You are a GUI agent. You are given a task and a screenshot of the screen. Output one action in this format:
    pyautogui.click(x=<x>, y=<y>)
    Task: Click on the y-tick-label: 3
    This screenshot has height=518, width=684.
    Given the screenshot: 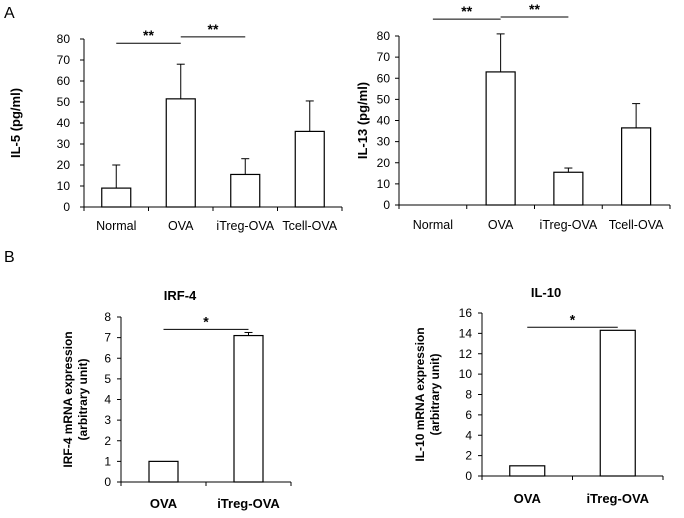 What is the action you would take?
    pyautogui.click(x=107, y=420)
    